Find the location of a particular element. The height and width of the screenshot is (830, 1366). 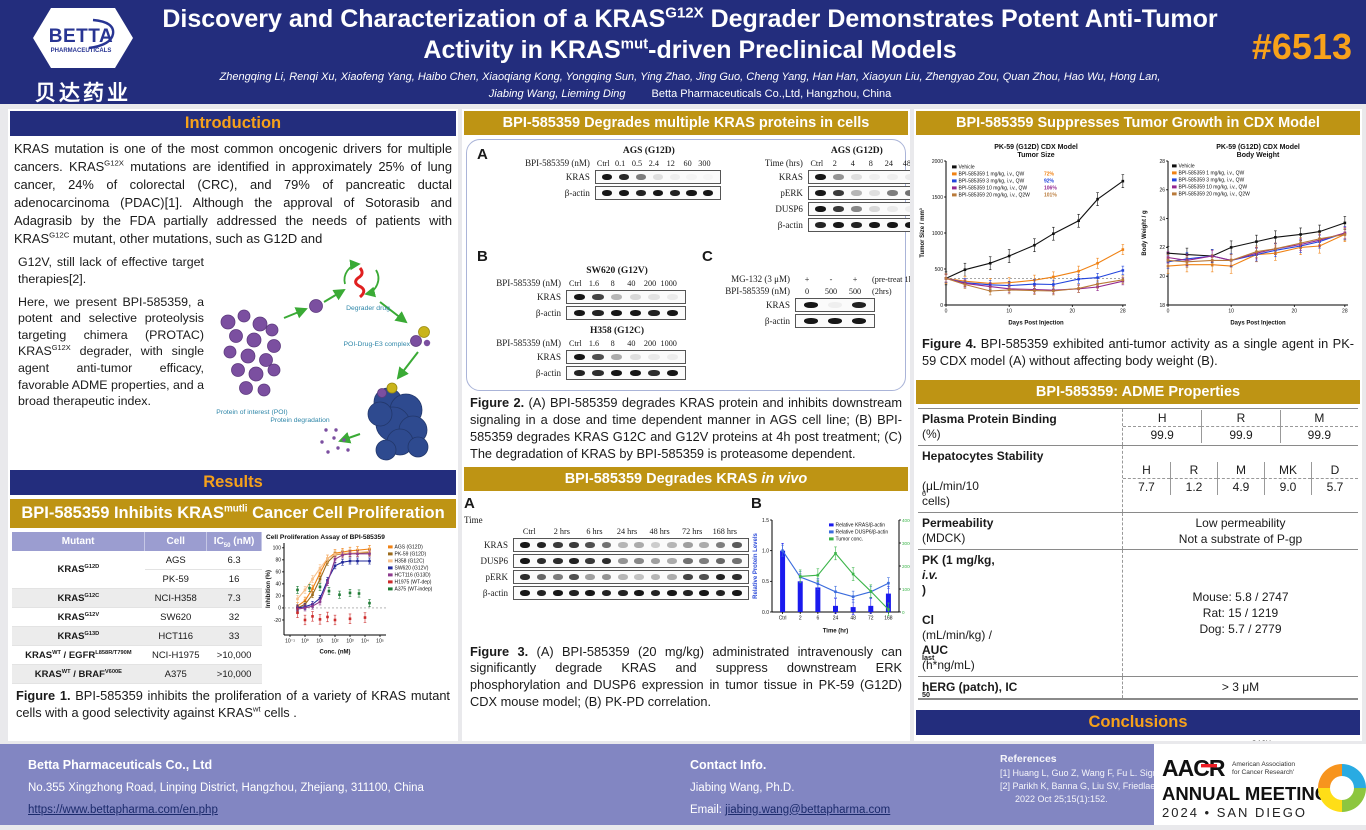

svg-text: 500 is located at coordinates (939, 270).